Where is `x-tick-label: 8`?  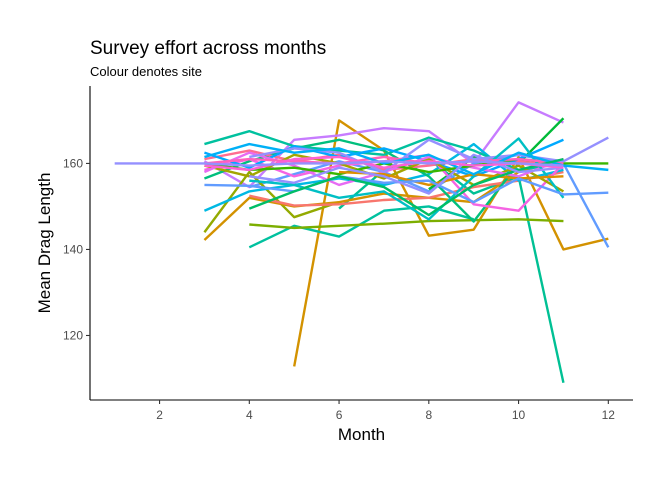 x-tick-label: 8 is located at coordinates (428, 415).